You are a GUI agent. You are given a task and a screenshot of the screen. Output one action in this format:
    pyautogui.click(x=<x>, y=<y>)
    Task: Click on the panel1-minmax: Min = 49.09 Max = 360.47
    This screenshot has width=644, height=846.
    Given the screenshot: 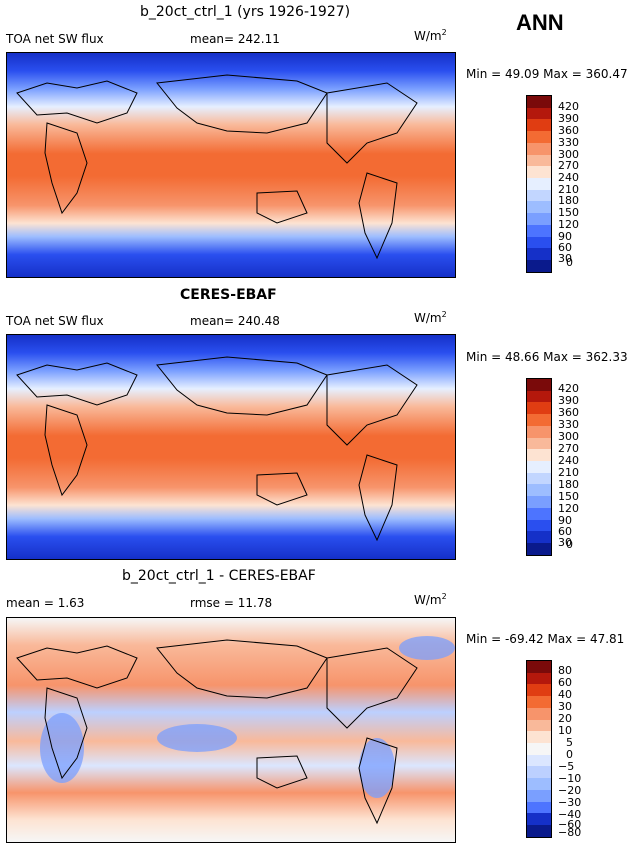 What is the action you would take?
    pyautogui.click(x=547, y=74)
    